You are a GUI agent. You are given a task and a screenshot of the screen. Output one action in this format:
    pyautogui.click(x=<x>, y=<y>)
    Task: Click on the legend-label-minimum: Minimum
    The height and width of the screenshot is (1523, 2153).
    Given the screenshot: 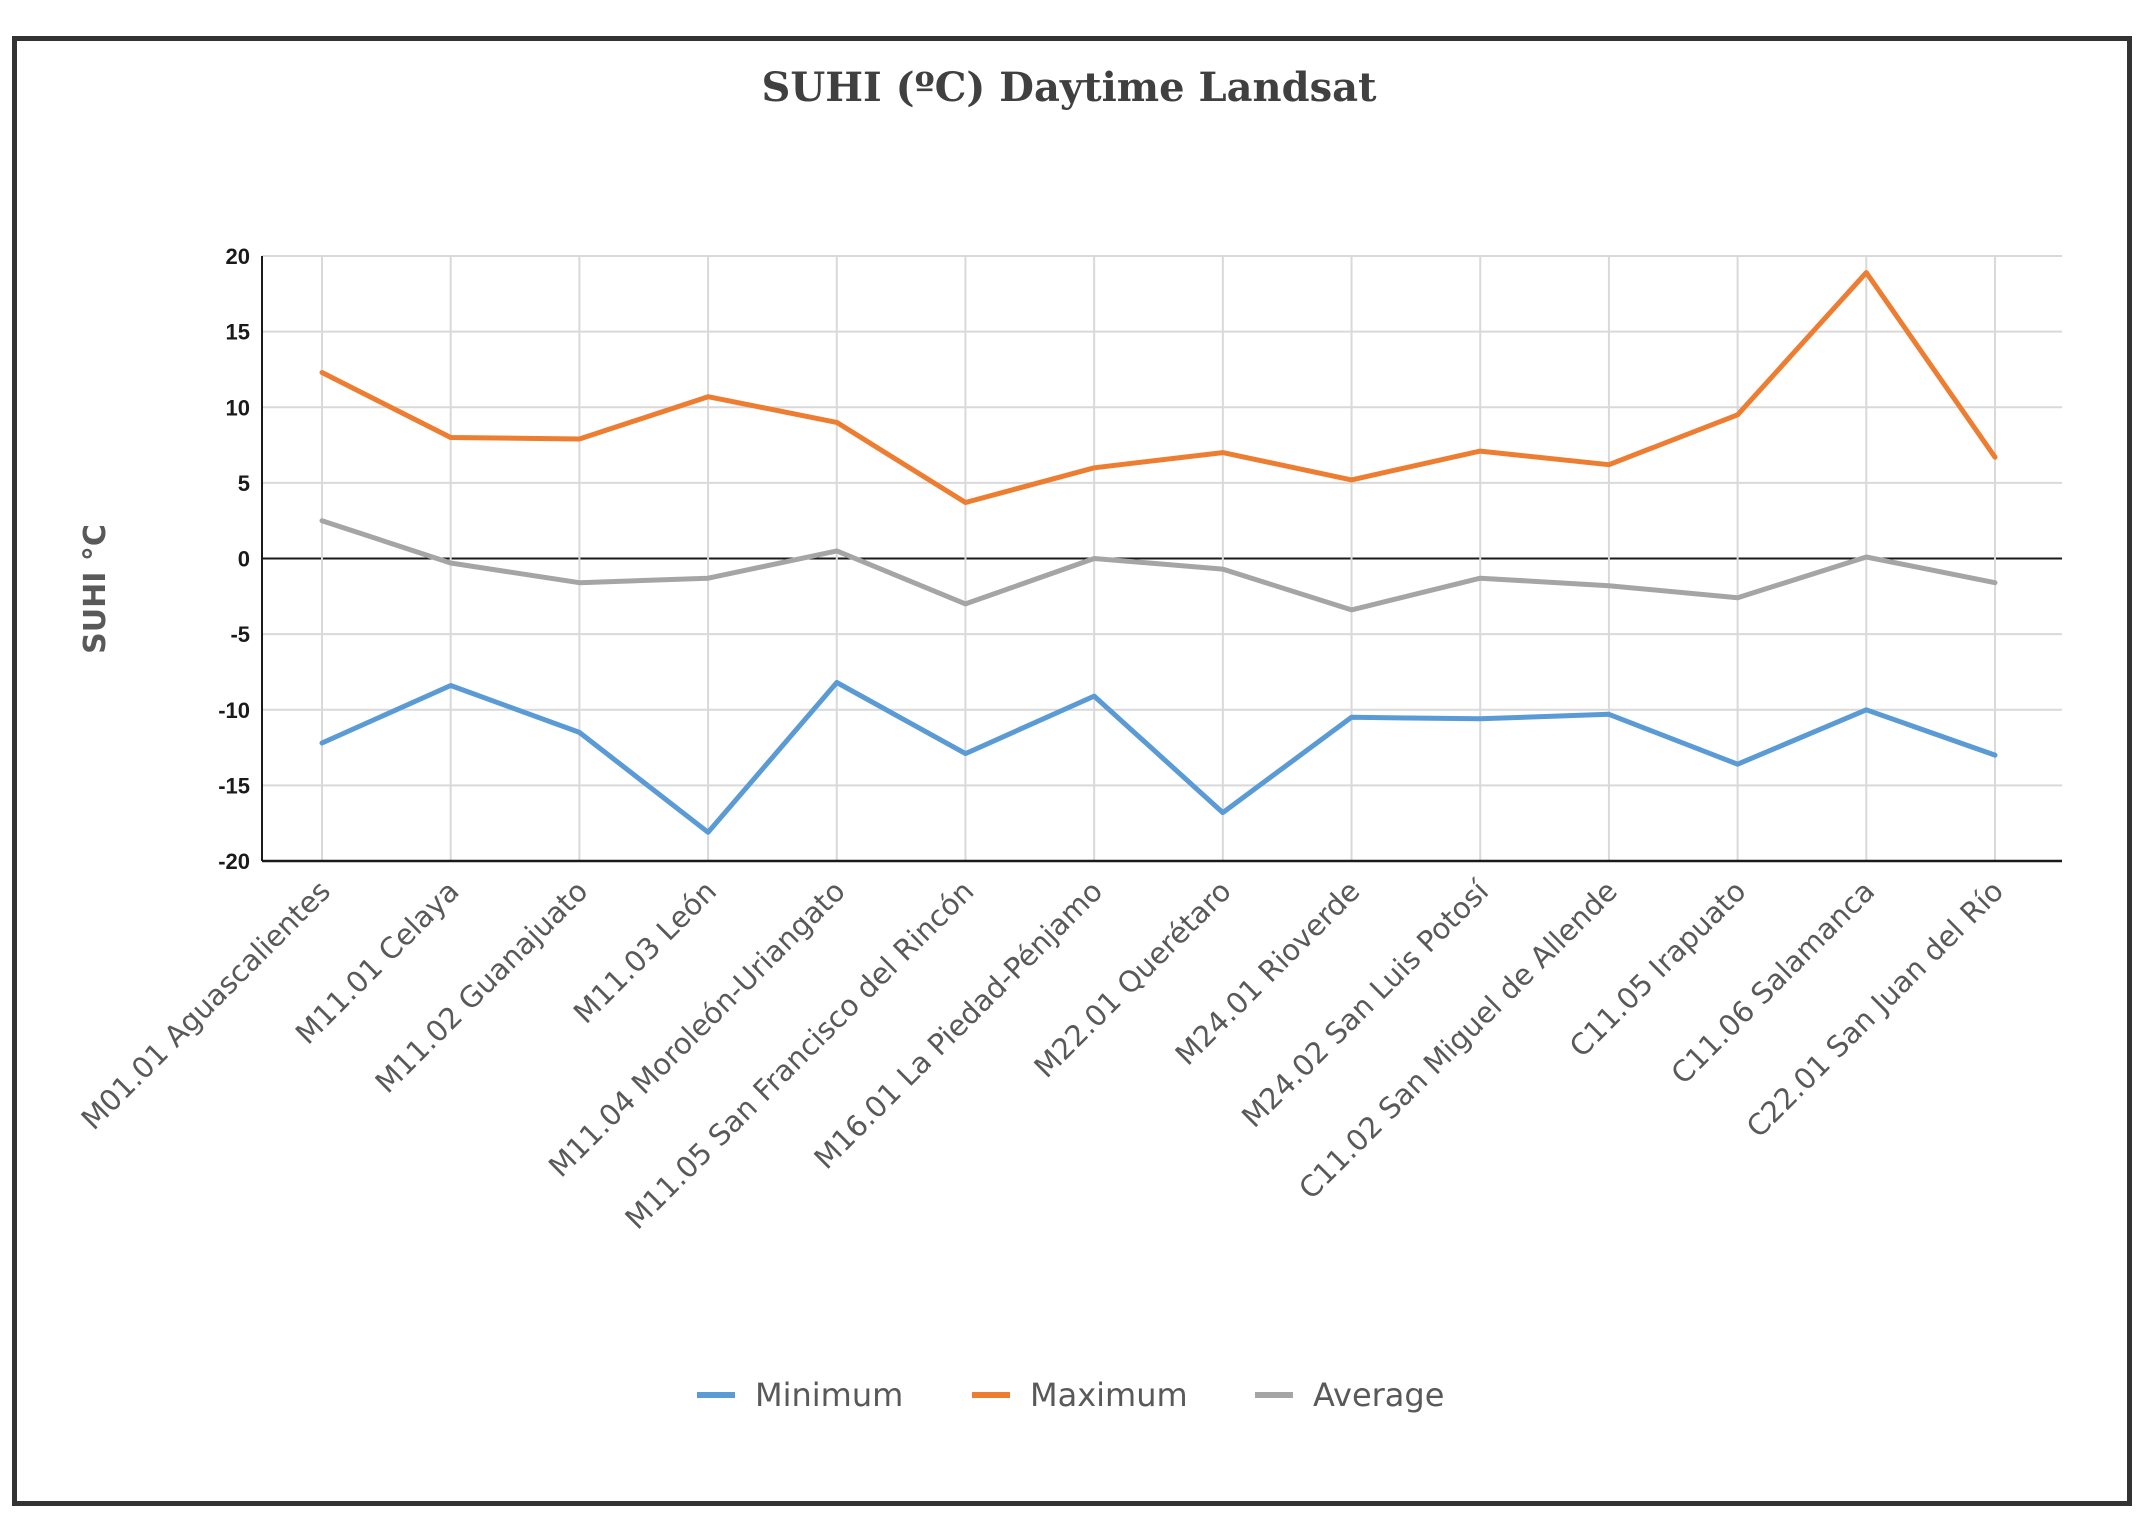 What is the action you would take?
    pyautogui.click(x=829, y=1395)
    